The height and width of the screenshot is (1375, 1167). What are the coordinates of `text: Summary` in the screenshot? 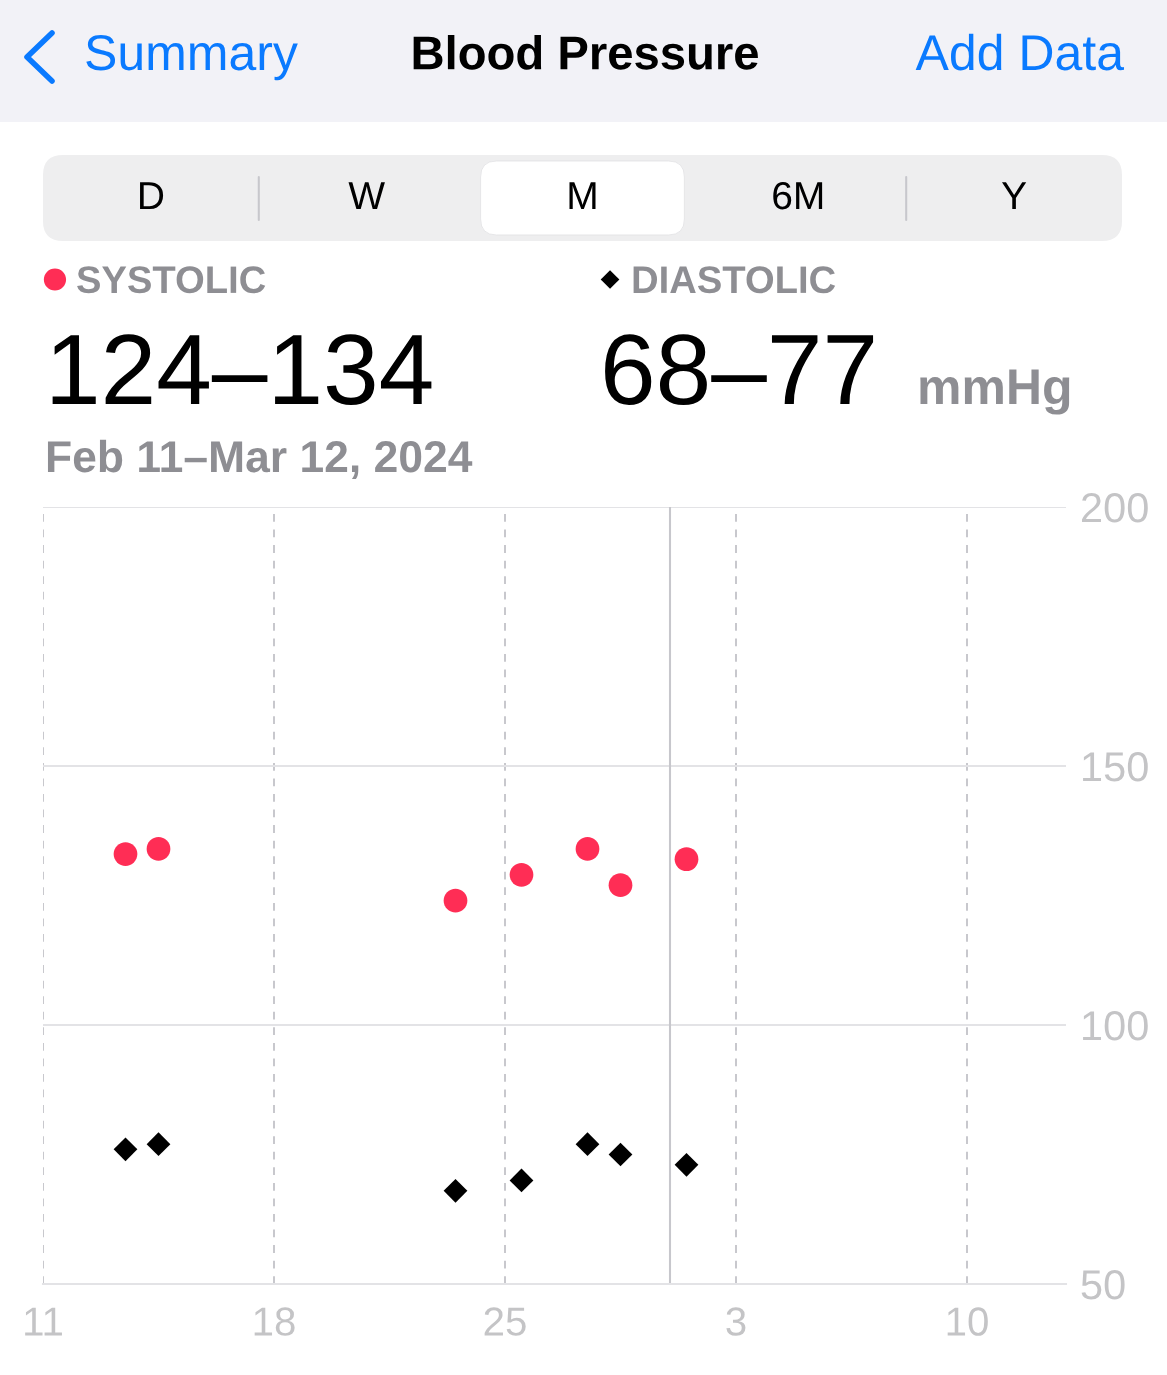 It's located at (192, 58).